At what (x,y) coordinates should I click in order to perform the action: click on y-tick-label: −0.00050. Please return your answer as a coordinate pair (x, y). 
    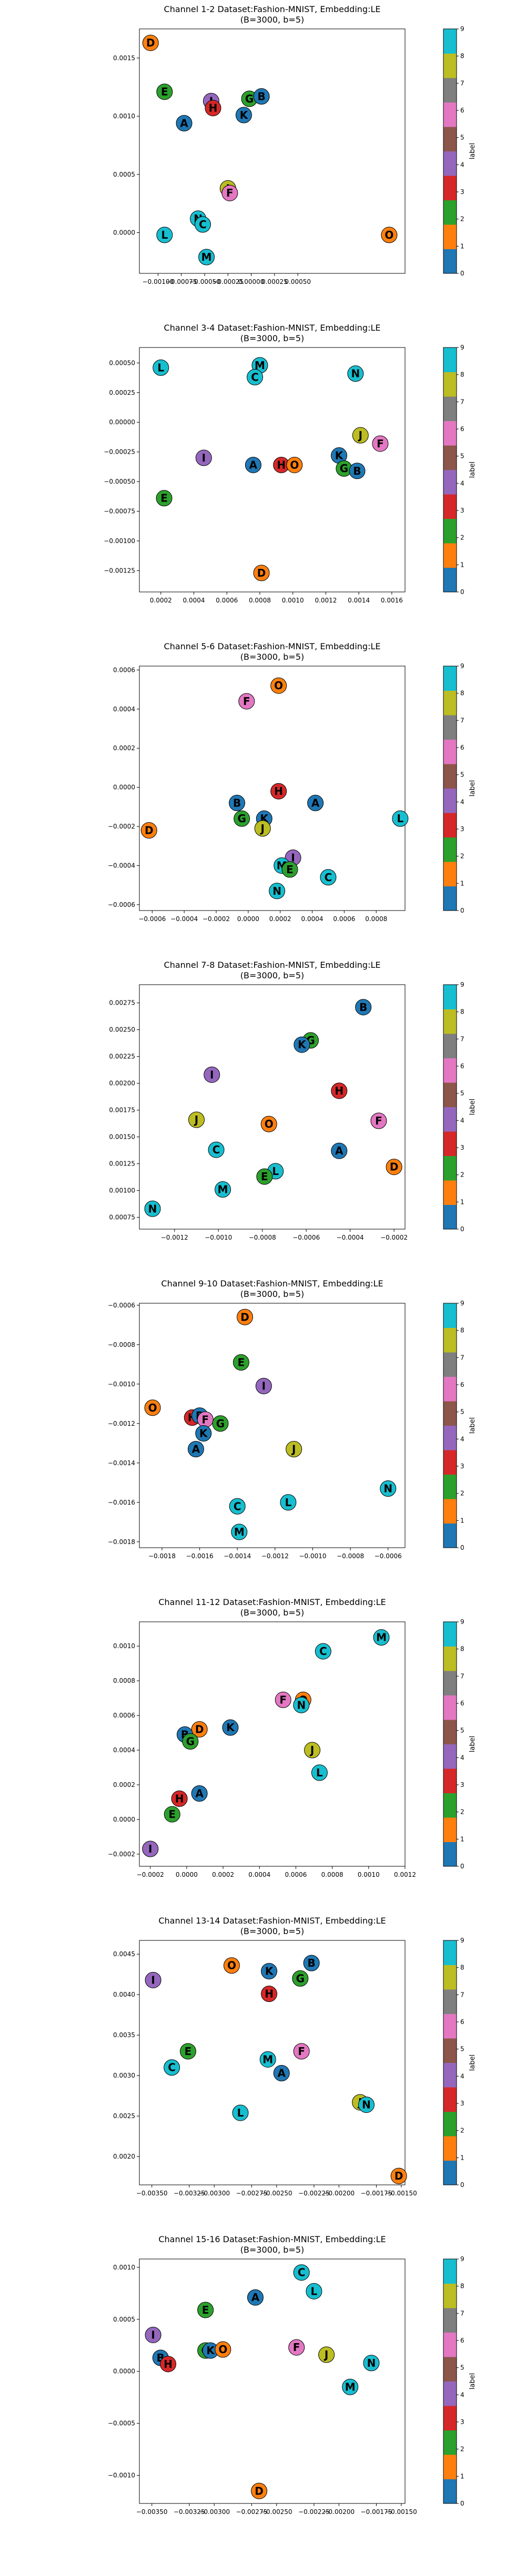
    Looking at the image, I should click on (119, 481).